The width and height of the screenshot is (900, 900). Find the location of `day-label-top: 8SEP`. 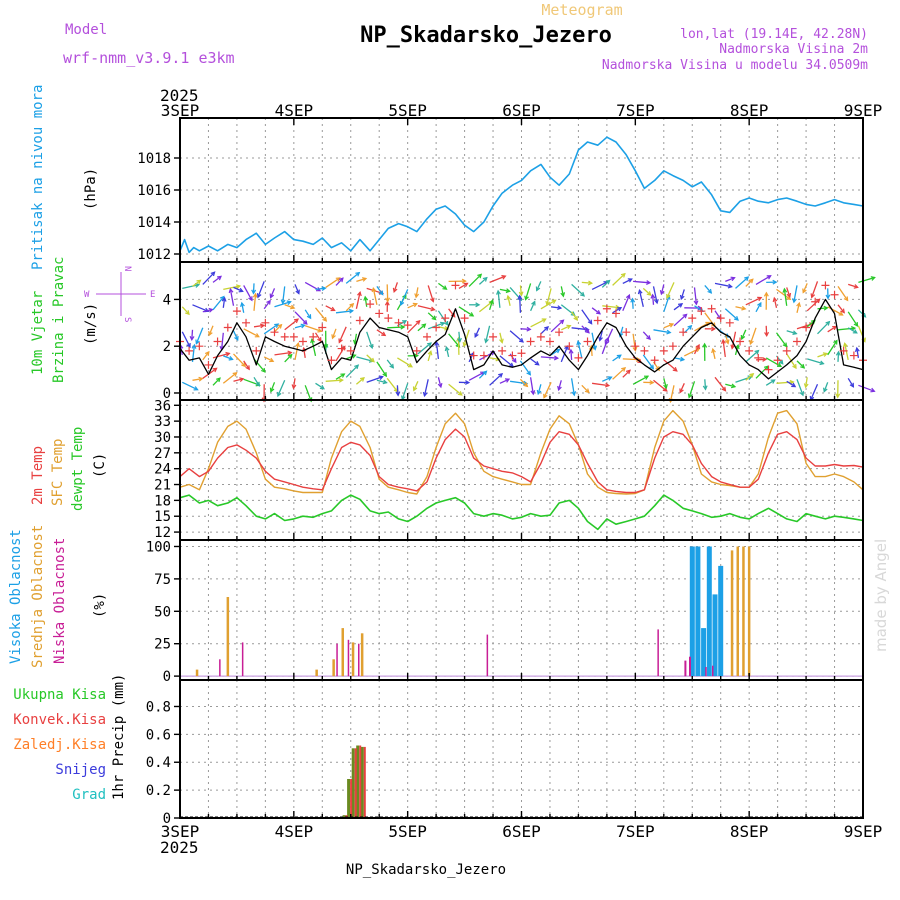

day-label-top: 8SEP is located at coordinates (749, 110).